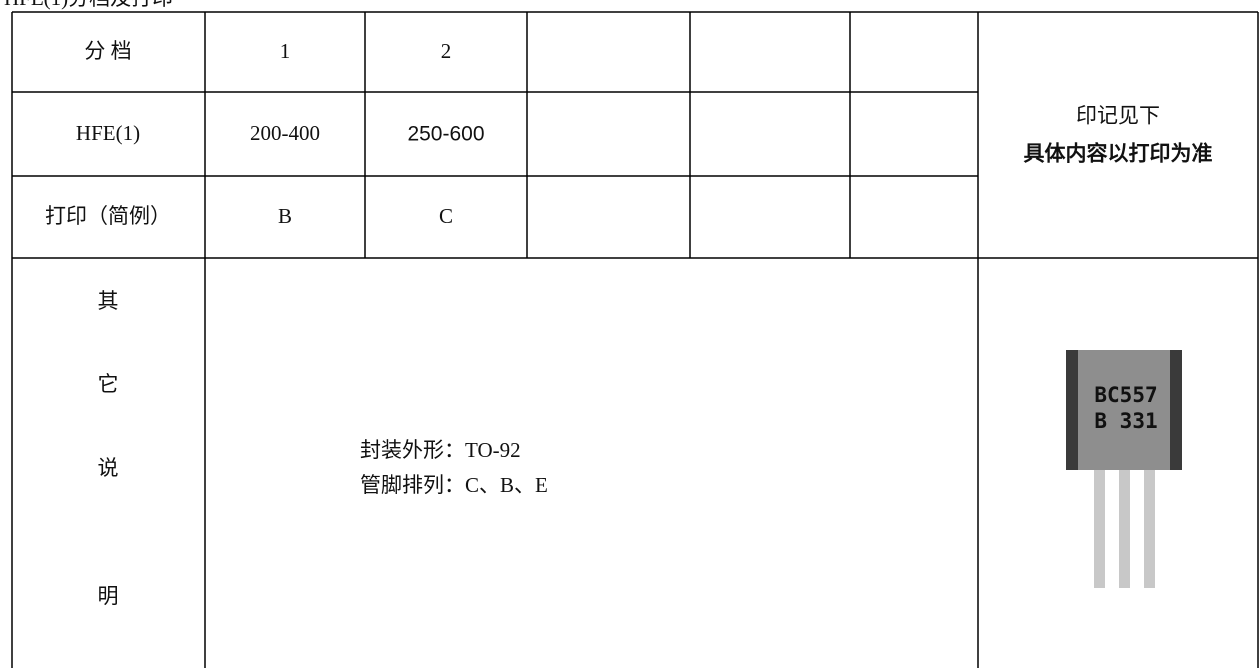 This screenshot has width=1260, height=668. What do you see at coordinates (445, 134) in the screenshot?
I see `cell: 250-600` at bounding box center [445, 134].